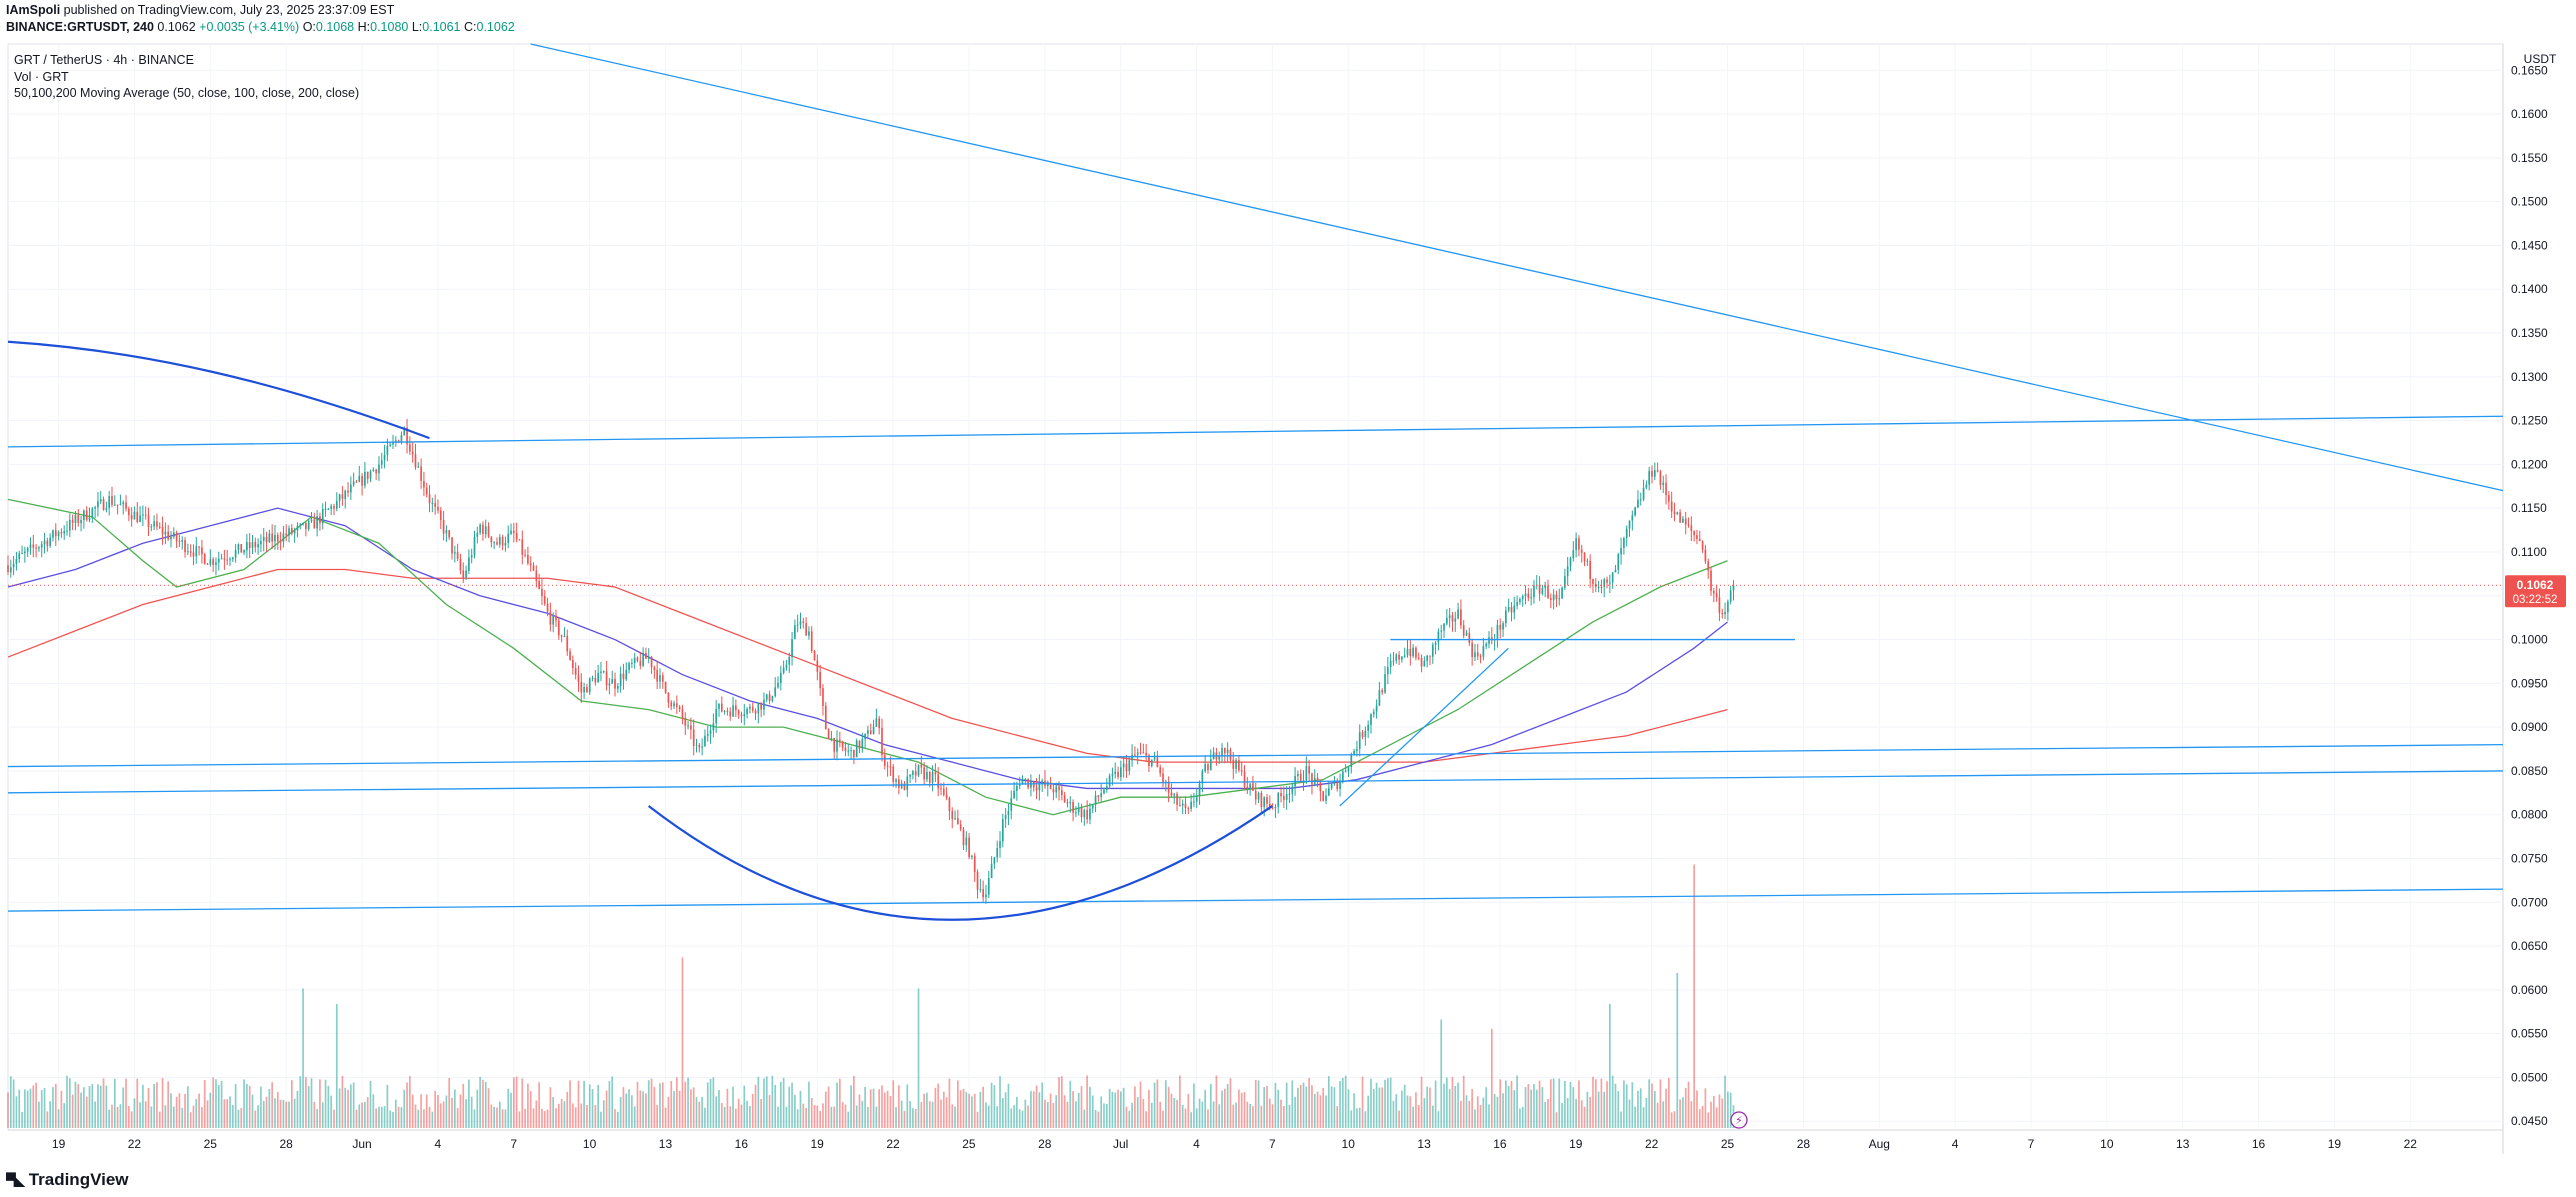 The width and height of the screenshot is (2576, 1197). What do you see at coordinates (1255, 782) in the screenshot?
I see `trendline` at bounding box center [1255, 782].